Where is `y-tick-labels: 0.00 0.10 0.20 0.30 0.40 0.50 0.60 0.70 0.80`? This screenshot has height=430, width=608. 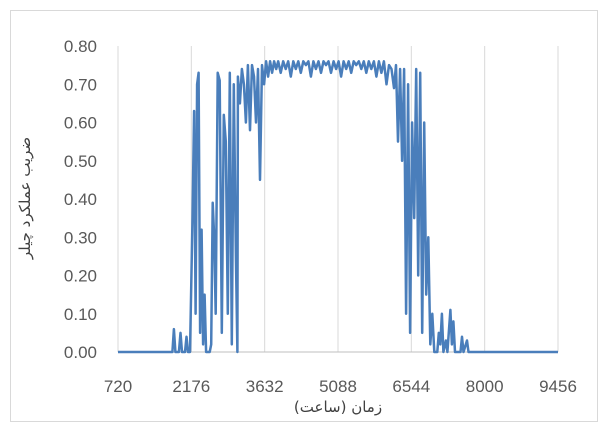
y-tick-labels: 0.00 0.10 0.20 0.30 0.40 0.50 0.60 0.70 0.80 is located at coordinates (80, 199).